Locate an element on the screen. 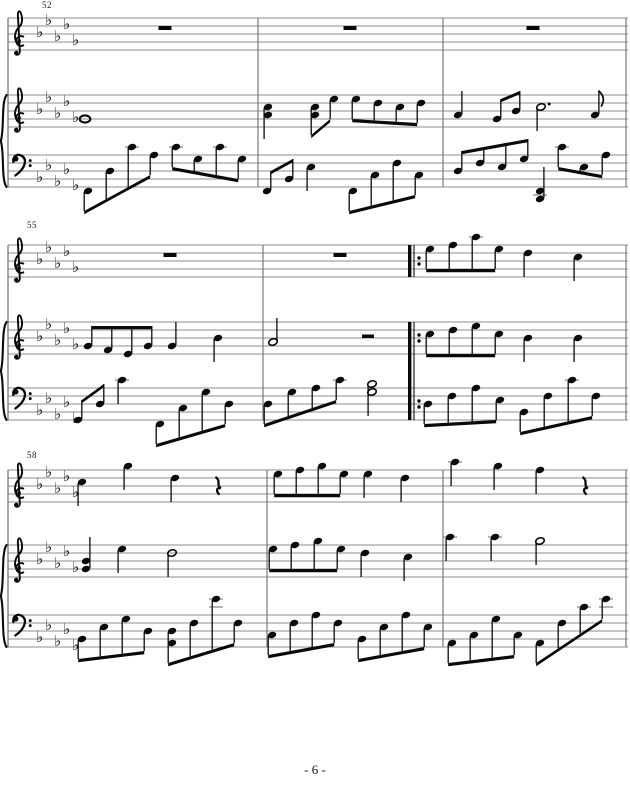 Image resolution: width=630 pixels, height=788 pixels. measure-number-system-3: 58 is located at coordinates (32, 455).